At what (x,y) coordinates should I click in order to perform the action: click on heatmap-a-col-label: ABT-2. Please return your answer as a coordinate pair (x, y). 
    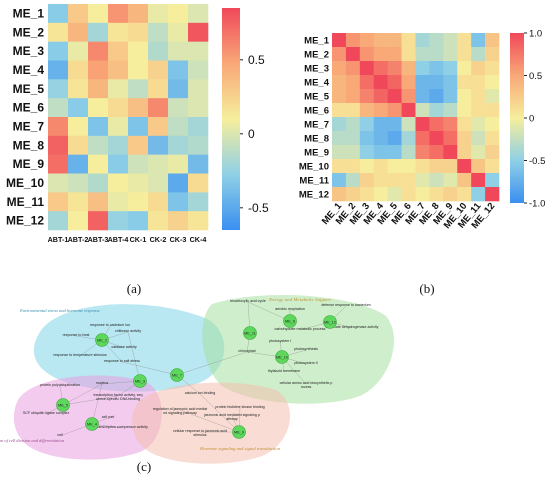
    Looking at the image, I should click on (78, 239).